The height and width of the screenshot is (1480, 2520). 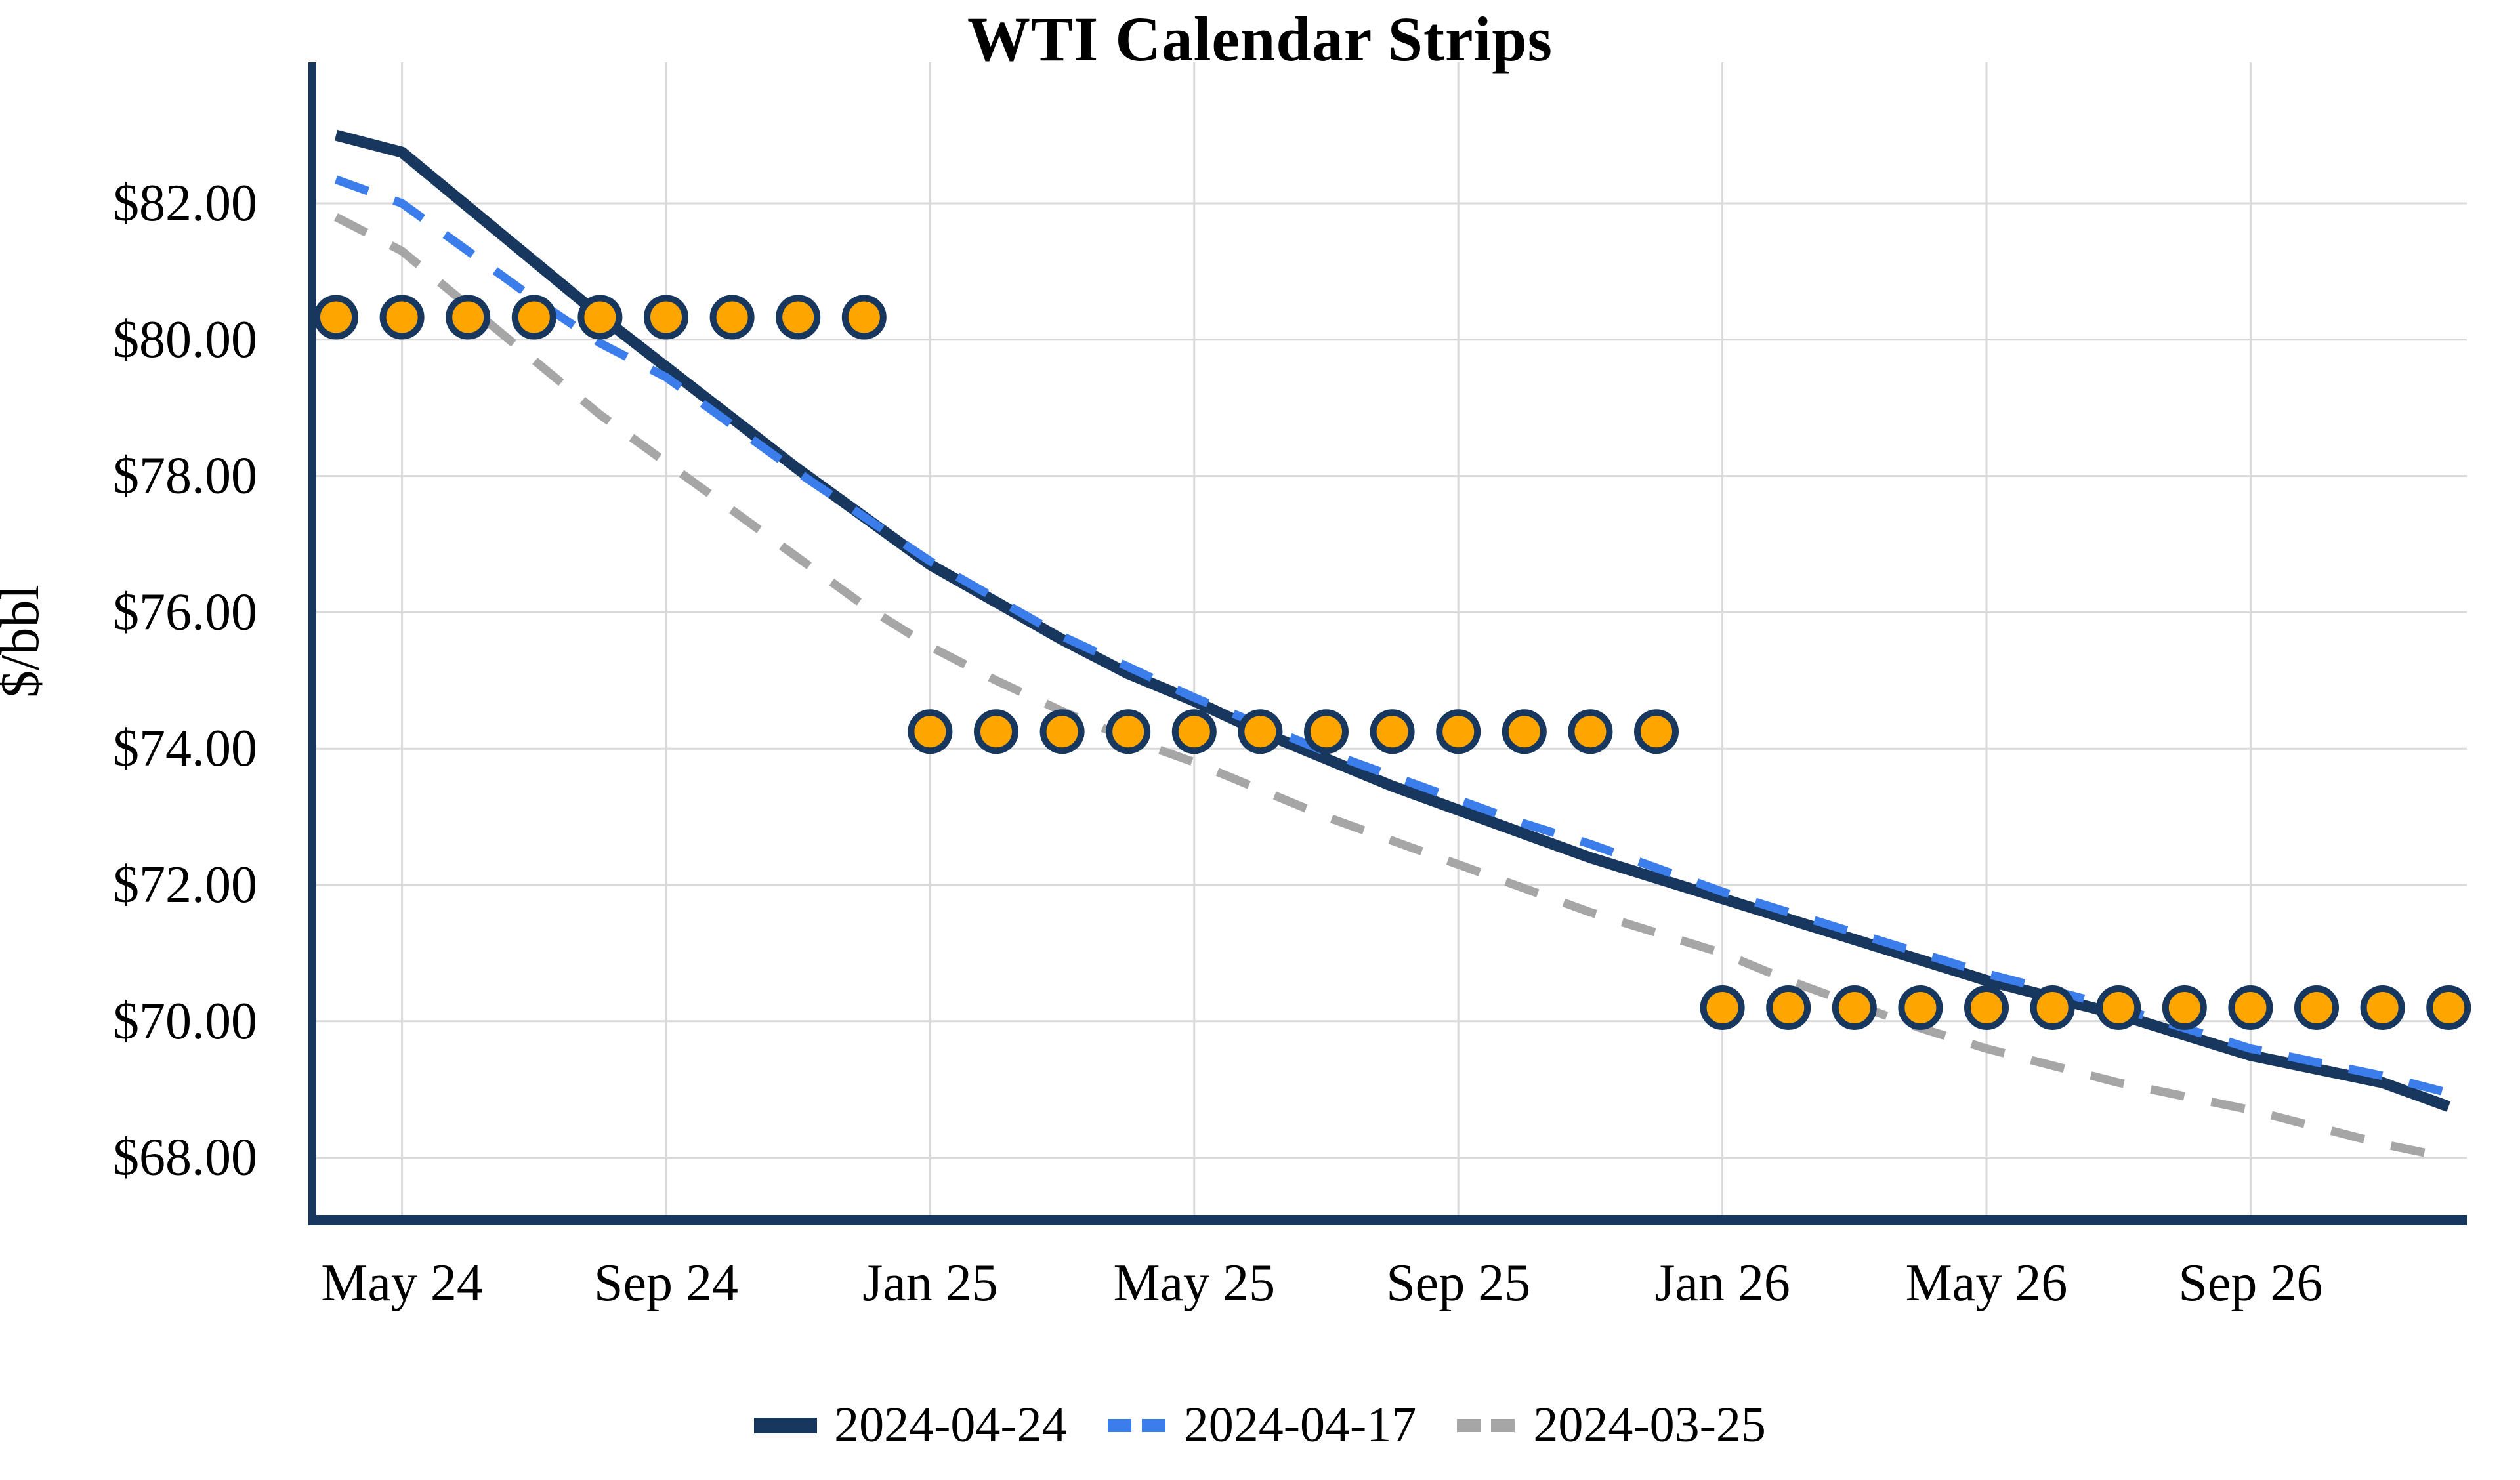 What do you see at coordinates (312, 643) in the screenshot?
I see `y-axis-spine` at bounding box center [312, 643].